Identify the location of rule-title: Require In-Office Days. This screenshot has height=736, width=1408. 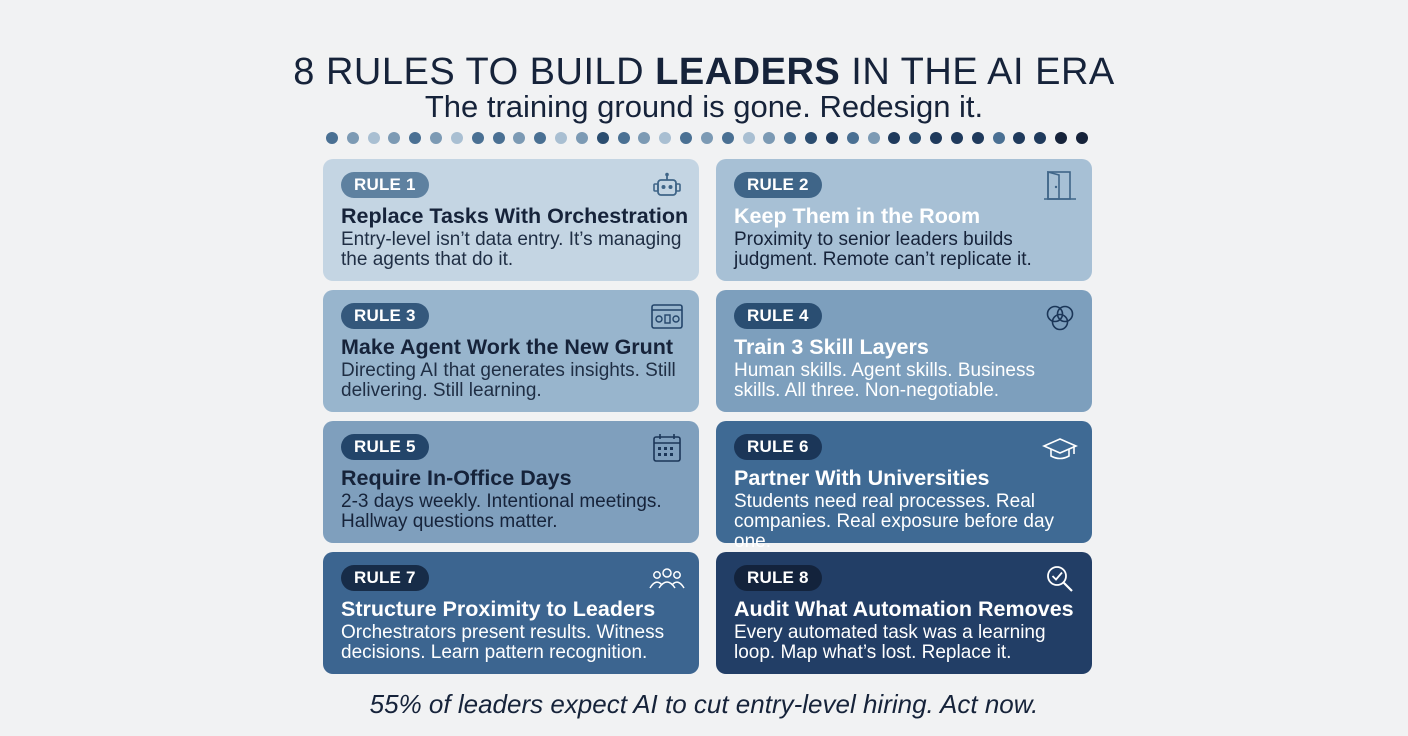
(456, 478).